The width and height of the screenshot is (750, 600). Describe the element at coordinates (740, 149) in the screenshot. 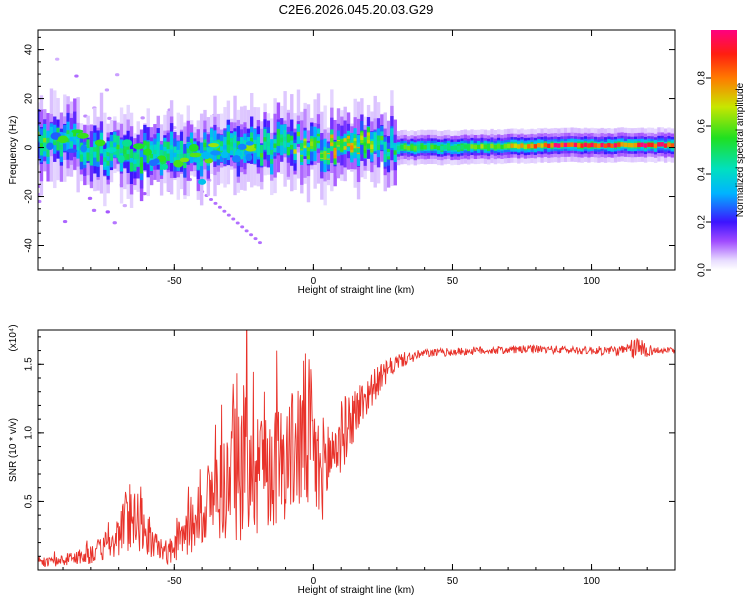

I see `colorbar-label: Normalized spectral amplitude` at that location.